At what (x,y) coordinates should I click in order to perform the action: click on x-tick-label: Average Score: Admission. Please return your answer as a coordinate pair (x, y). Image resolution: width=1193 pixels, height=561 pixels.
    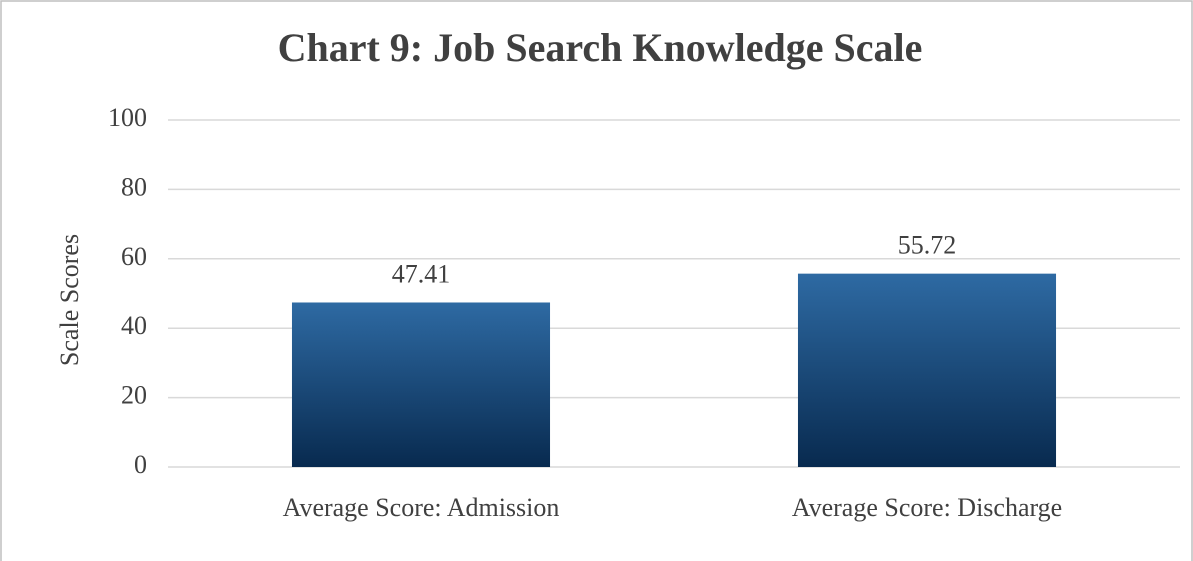
    Looking at the image, I should click on (421, 507).